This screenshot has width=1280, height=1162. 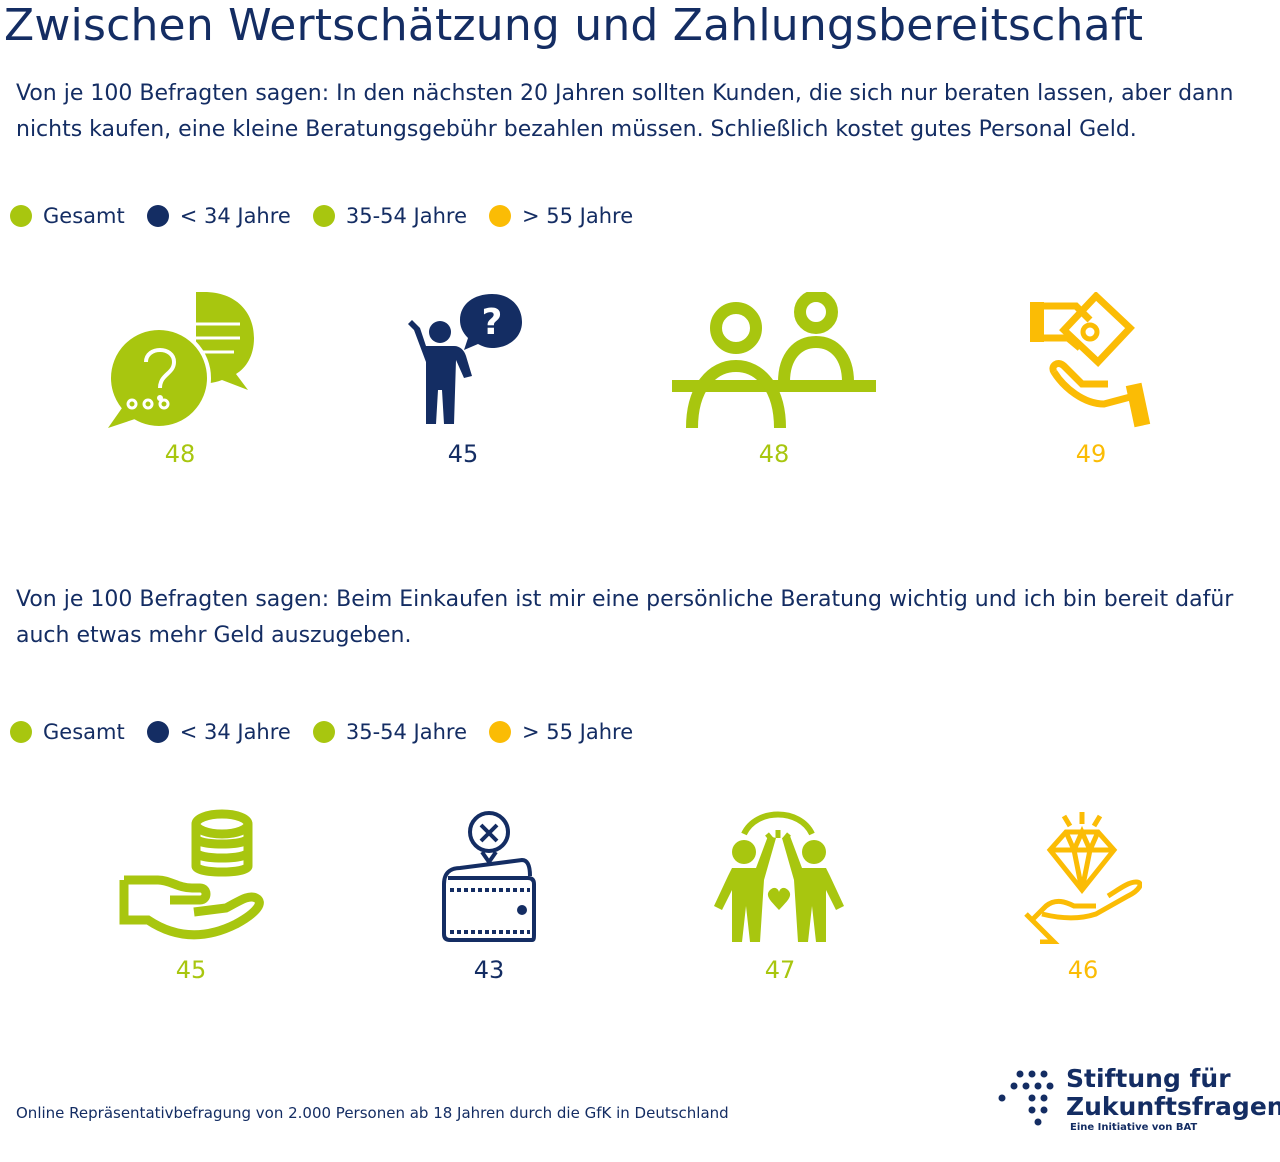 I want to click on legend-1: Gesamt < 34 Jahre 35-54 Jahre > 55 Jahre, so click(x=332, y=216).